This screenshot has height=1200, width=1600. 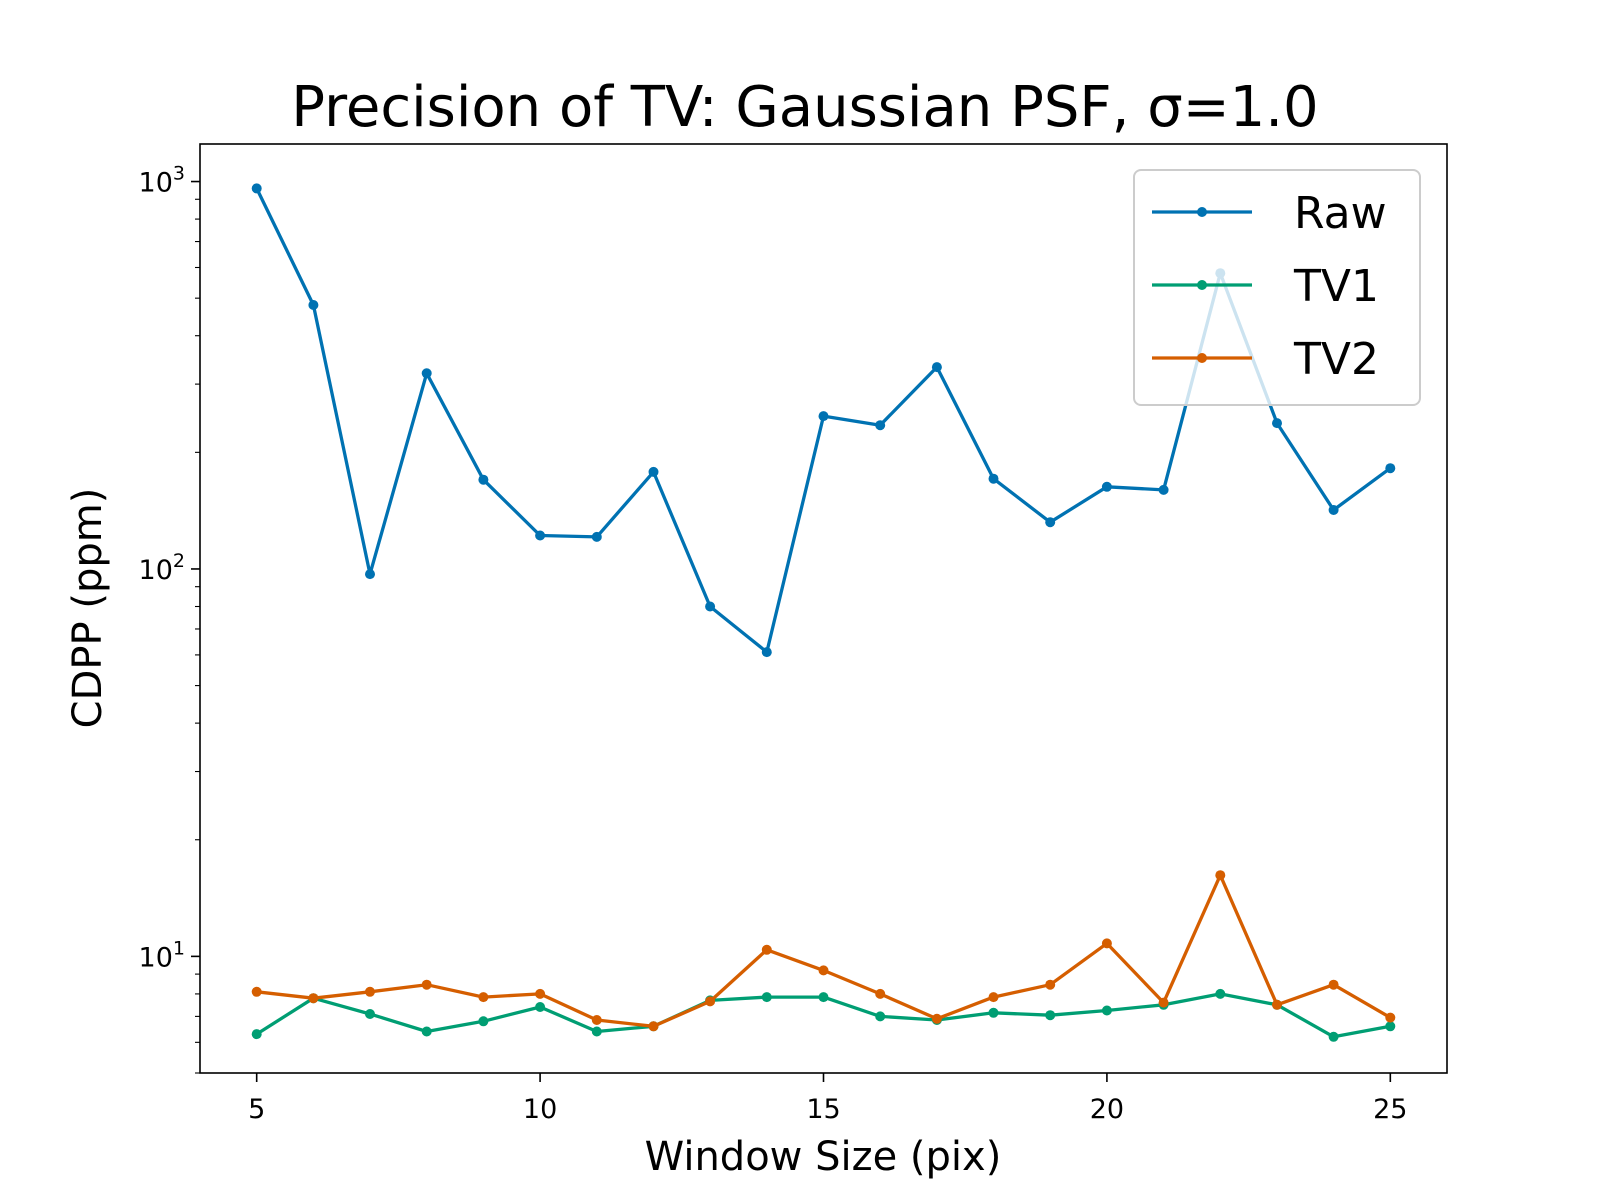 What do you see at coordinates (256, 1109) in the screenshot?
I see `x-tick-label: 5` at bounding box center [256, 1109].